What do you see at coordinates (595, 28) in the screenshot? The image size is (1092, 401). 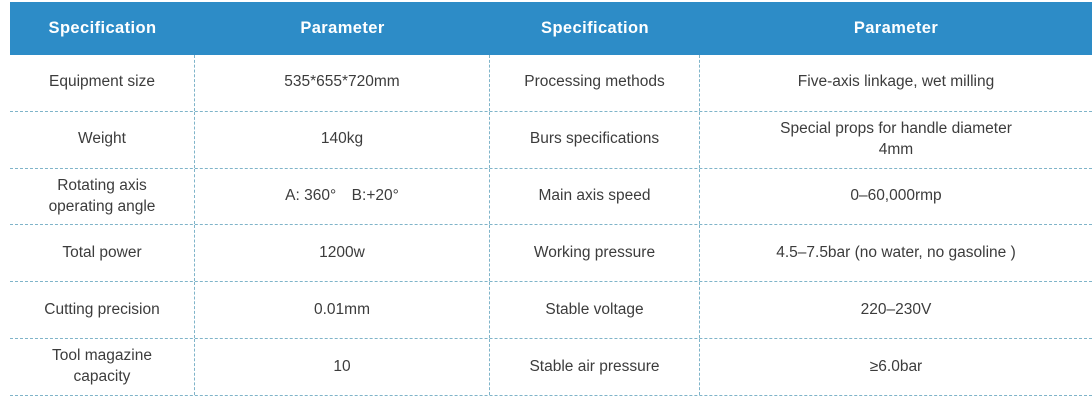 I see `header-specification-right: Specification` at bounding box center [595, 28].